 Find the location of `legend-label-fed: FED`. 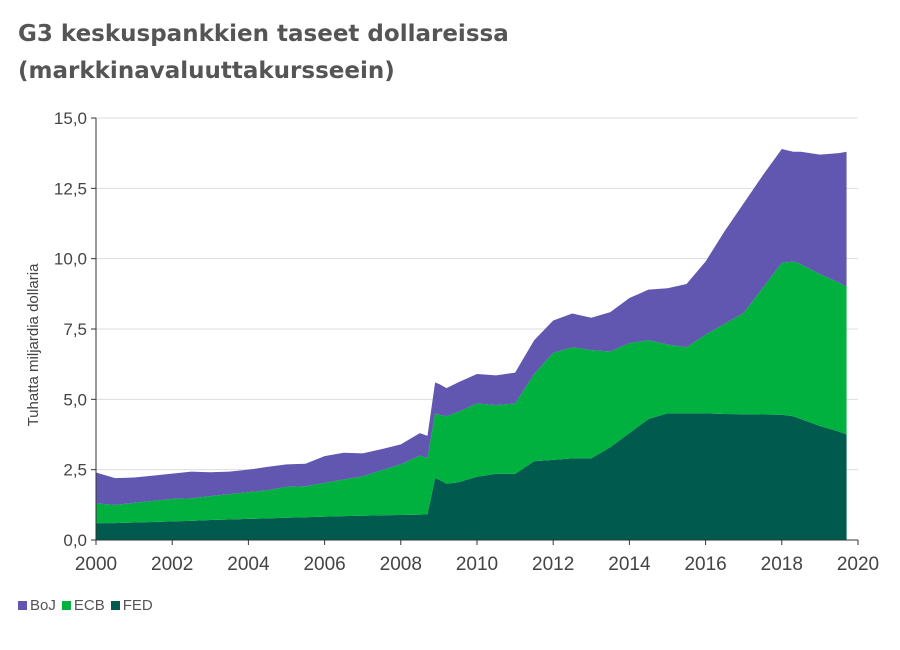

legend-label-fed: FED is located at coordinates (137, 605).